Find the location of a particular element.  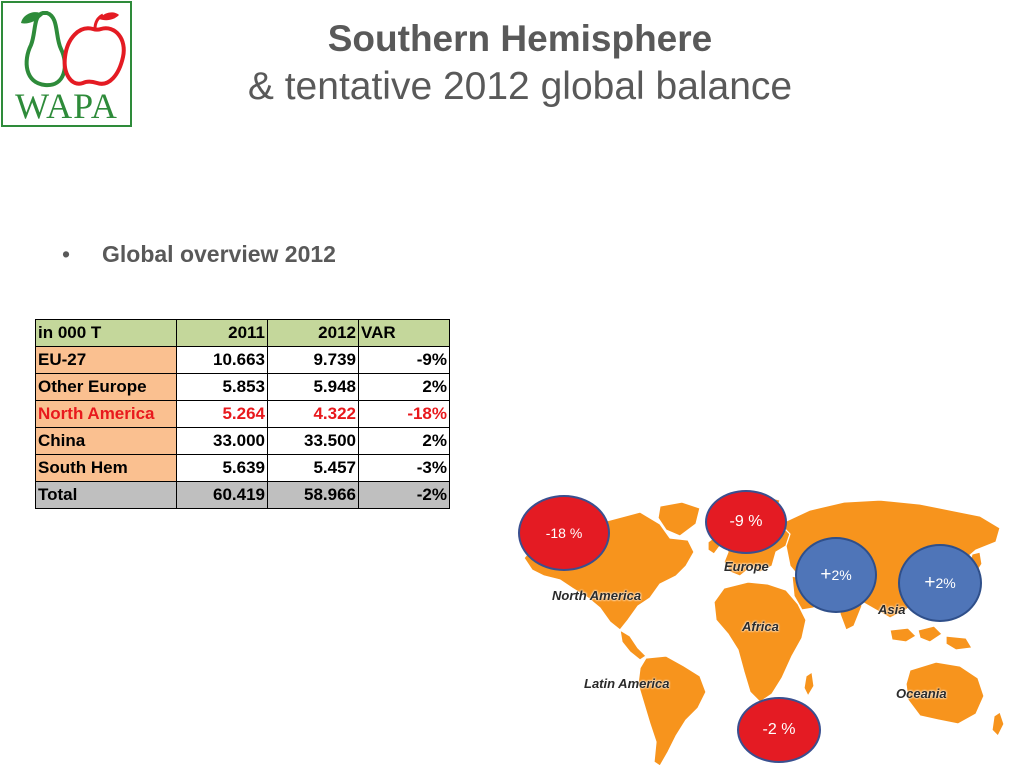

table-total-row: Total 60.419 58.966 -2% is located at coordinates (242, 495).